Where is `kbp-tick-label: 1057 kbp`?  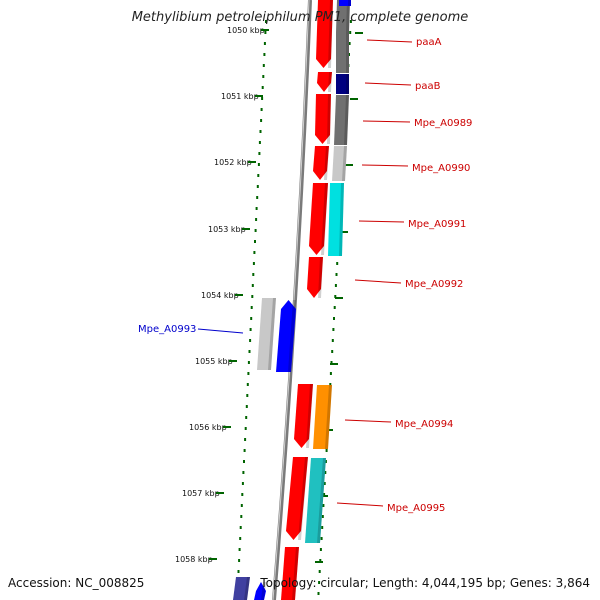
kbp-tick-label: 1057 kbp is located at coordinates (201, 493).